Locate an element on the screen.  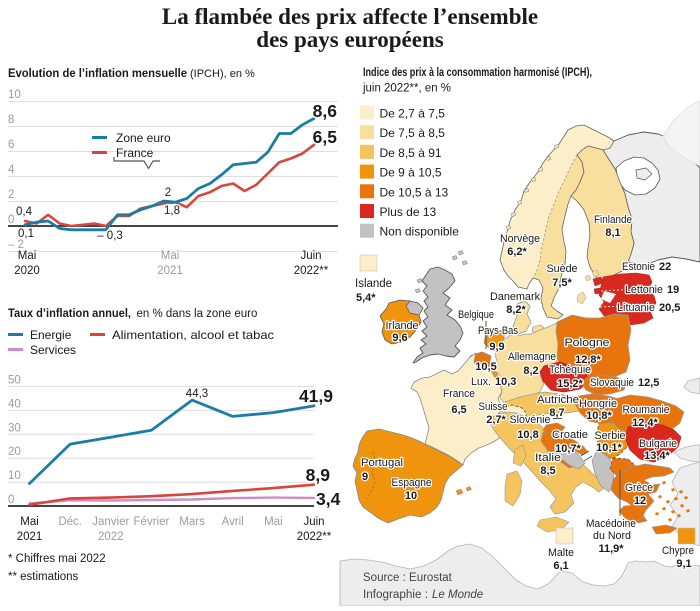
svg-text: 11,9* is located at coordinates (611, 549).